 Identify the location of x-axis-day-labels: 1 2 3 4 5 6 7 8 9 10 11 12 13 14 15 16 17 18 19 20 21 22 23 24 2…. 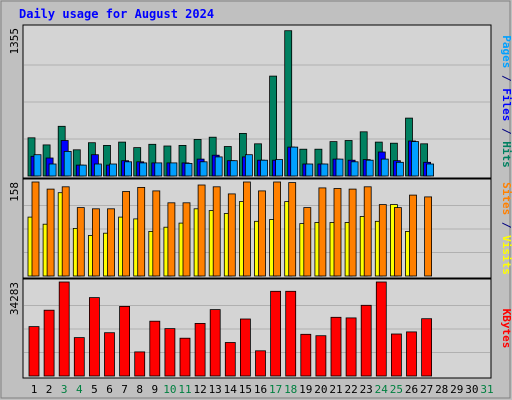
(262, 389).